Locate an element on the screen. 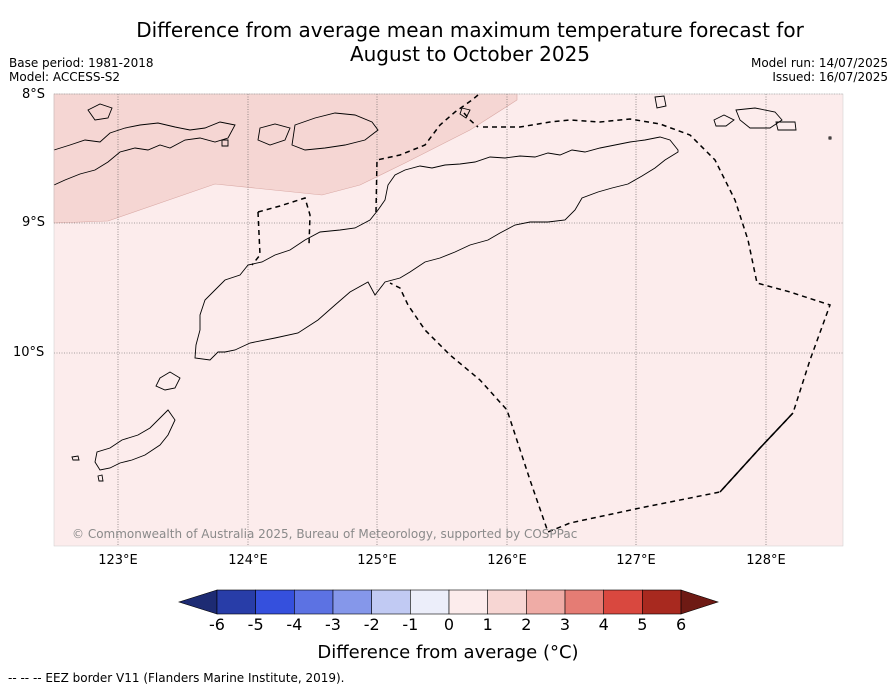 The height and width of the screenshot is (690, 896). colorbar-tick-label: -1 is located at coordinates (410, 624).